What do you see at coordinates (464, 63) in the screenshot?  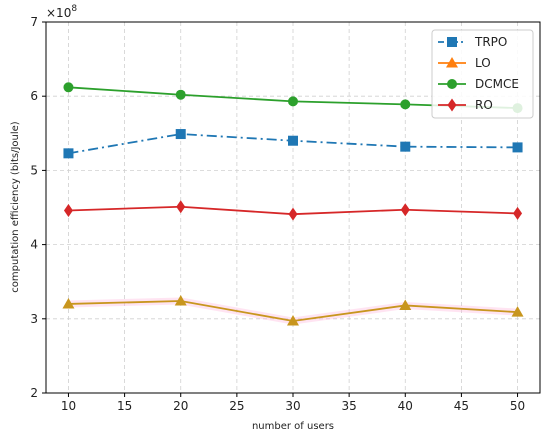 I see `legend-item-lo: LO` at bounding box center [464, 63].